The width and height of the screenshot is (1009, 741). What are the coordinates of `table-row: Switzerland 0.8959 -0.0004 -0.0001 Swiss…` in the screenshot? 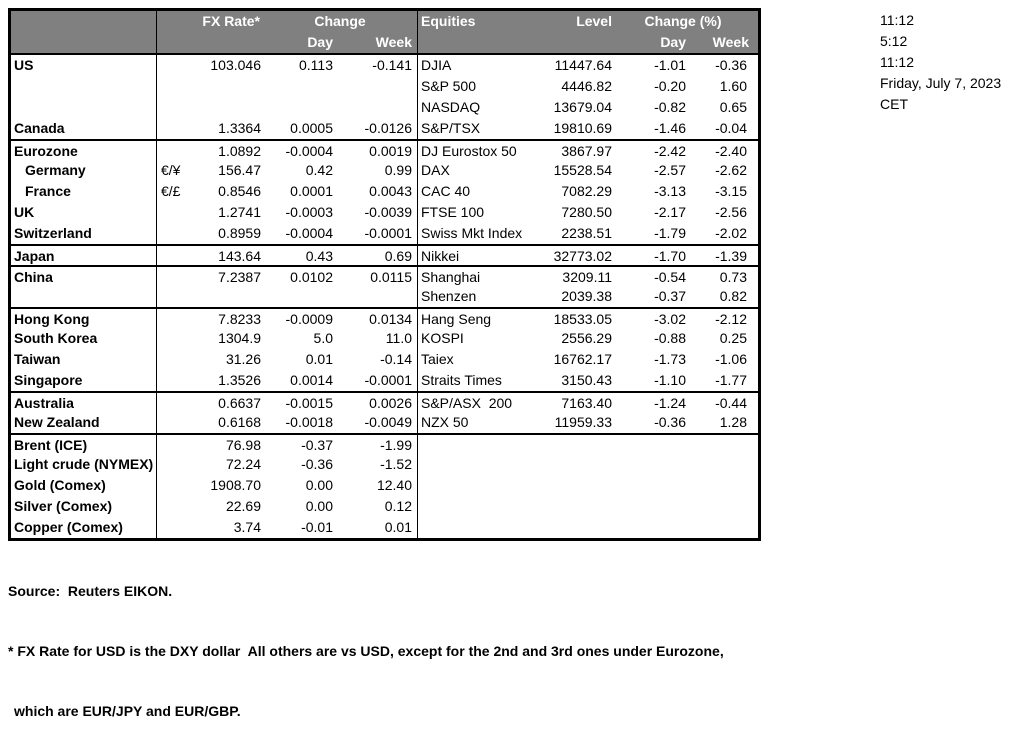 It's located at (384, 233).